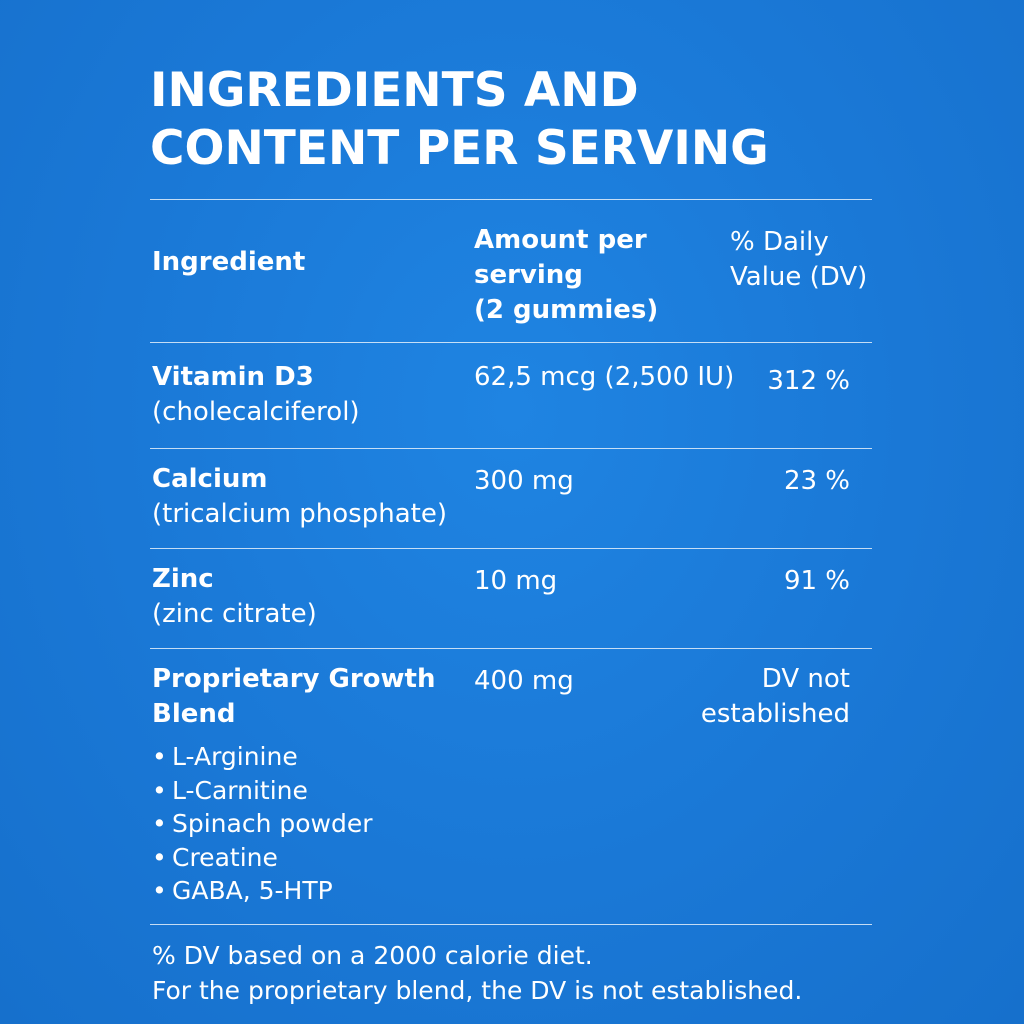 This screenshot has width=1024, height=1024. Describe the element at coordinates (816, 481) in the screenshot. I see `table-row-calcium-dv: 23 %` at that location.